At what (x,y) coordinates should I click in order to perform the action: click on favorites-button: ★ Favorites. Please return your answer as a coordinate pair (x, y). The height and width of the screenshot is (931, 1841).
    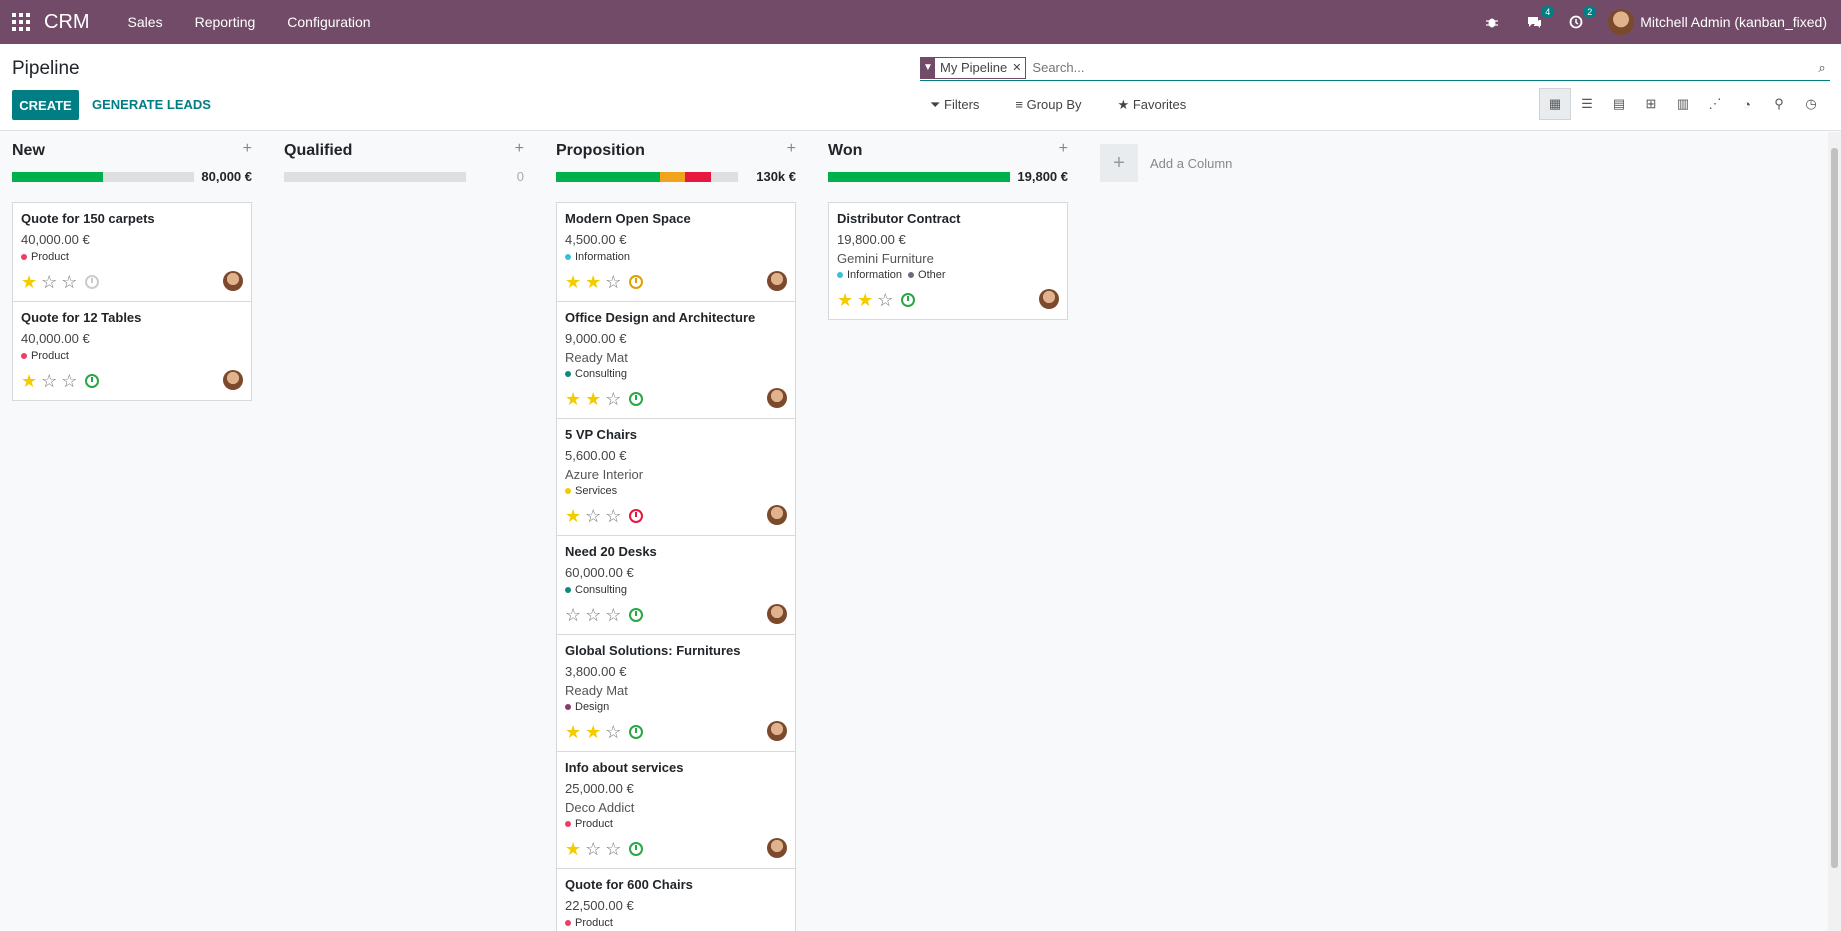
    Looking at the image, I should click on (1152, 104).